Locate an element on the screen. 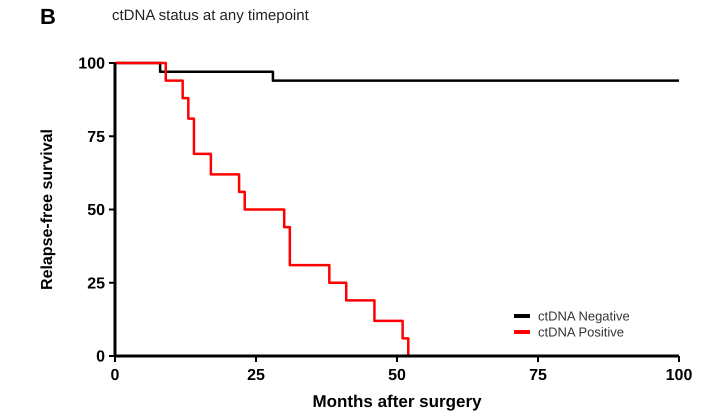 This screenshot has width=707, height=417. y-tick-label: 25 is located at coordinates (96, 283).